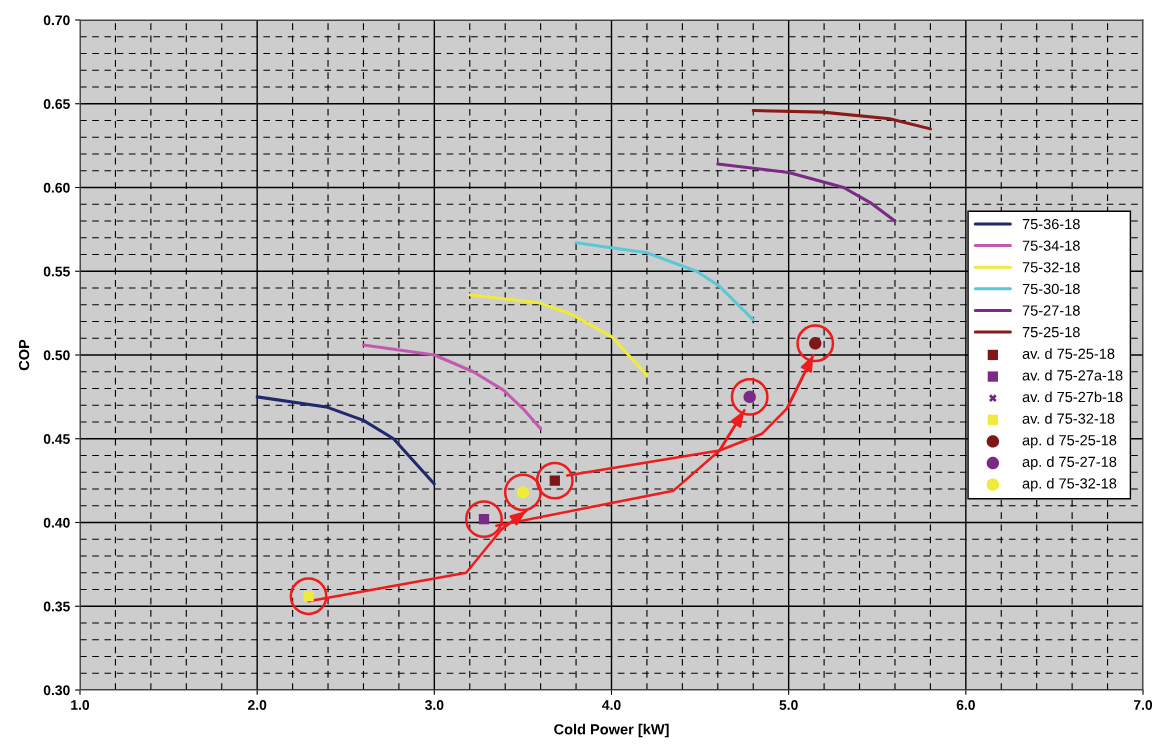 Image resolution: width=1157 pixels, height=749 pixels. What do you see at coordinates (56, 690) in the screenshot?
I see `y-tick-label: 0.30` at bounding box center [56, 690].